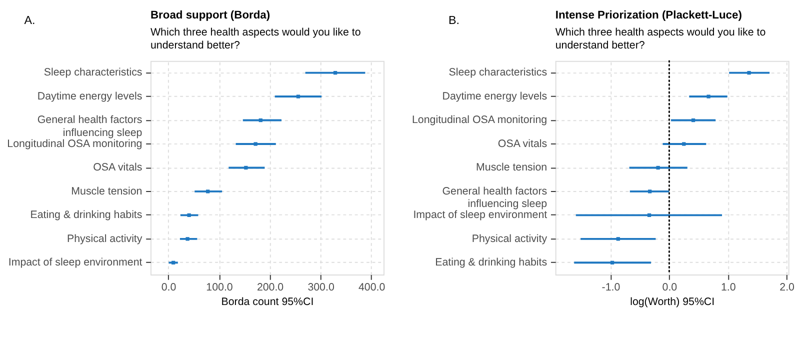 This screenshot has width=800, height=353. What do you see at coordinates (672, 302) in the screenshot?
I see `x-axis-title: log(Worth) 95%CI` at bounding box center [672, 302].